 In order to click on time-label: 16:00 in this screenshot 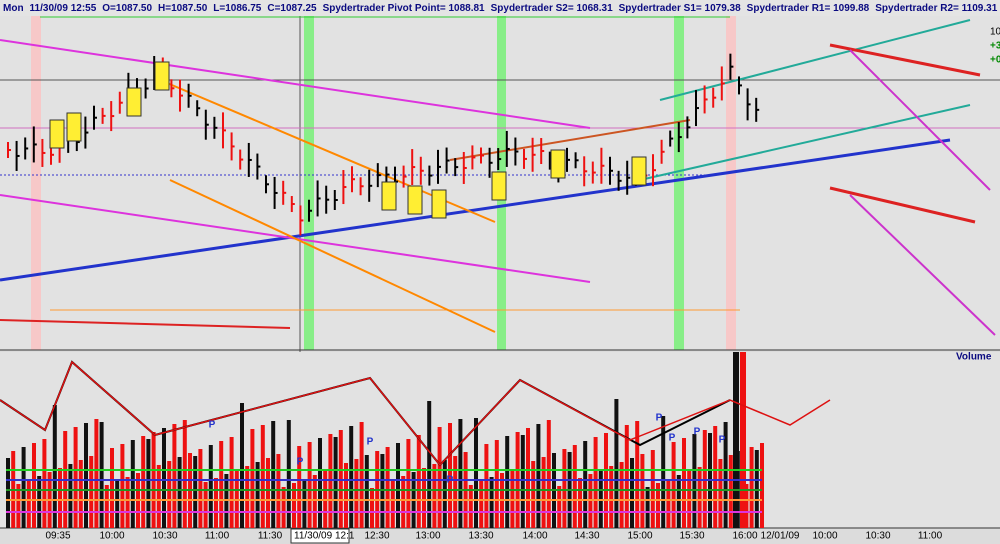, I will do `click(744, 536)`.